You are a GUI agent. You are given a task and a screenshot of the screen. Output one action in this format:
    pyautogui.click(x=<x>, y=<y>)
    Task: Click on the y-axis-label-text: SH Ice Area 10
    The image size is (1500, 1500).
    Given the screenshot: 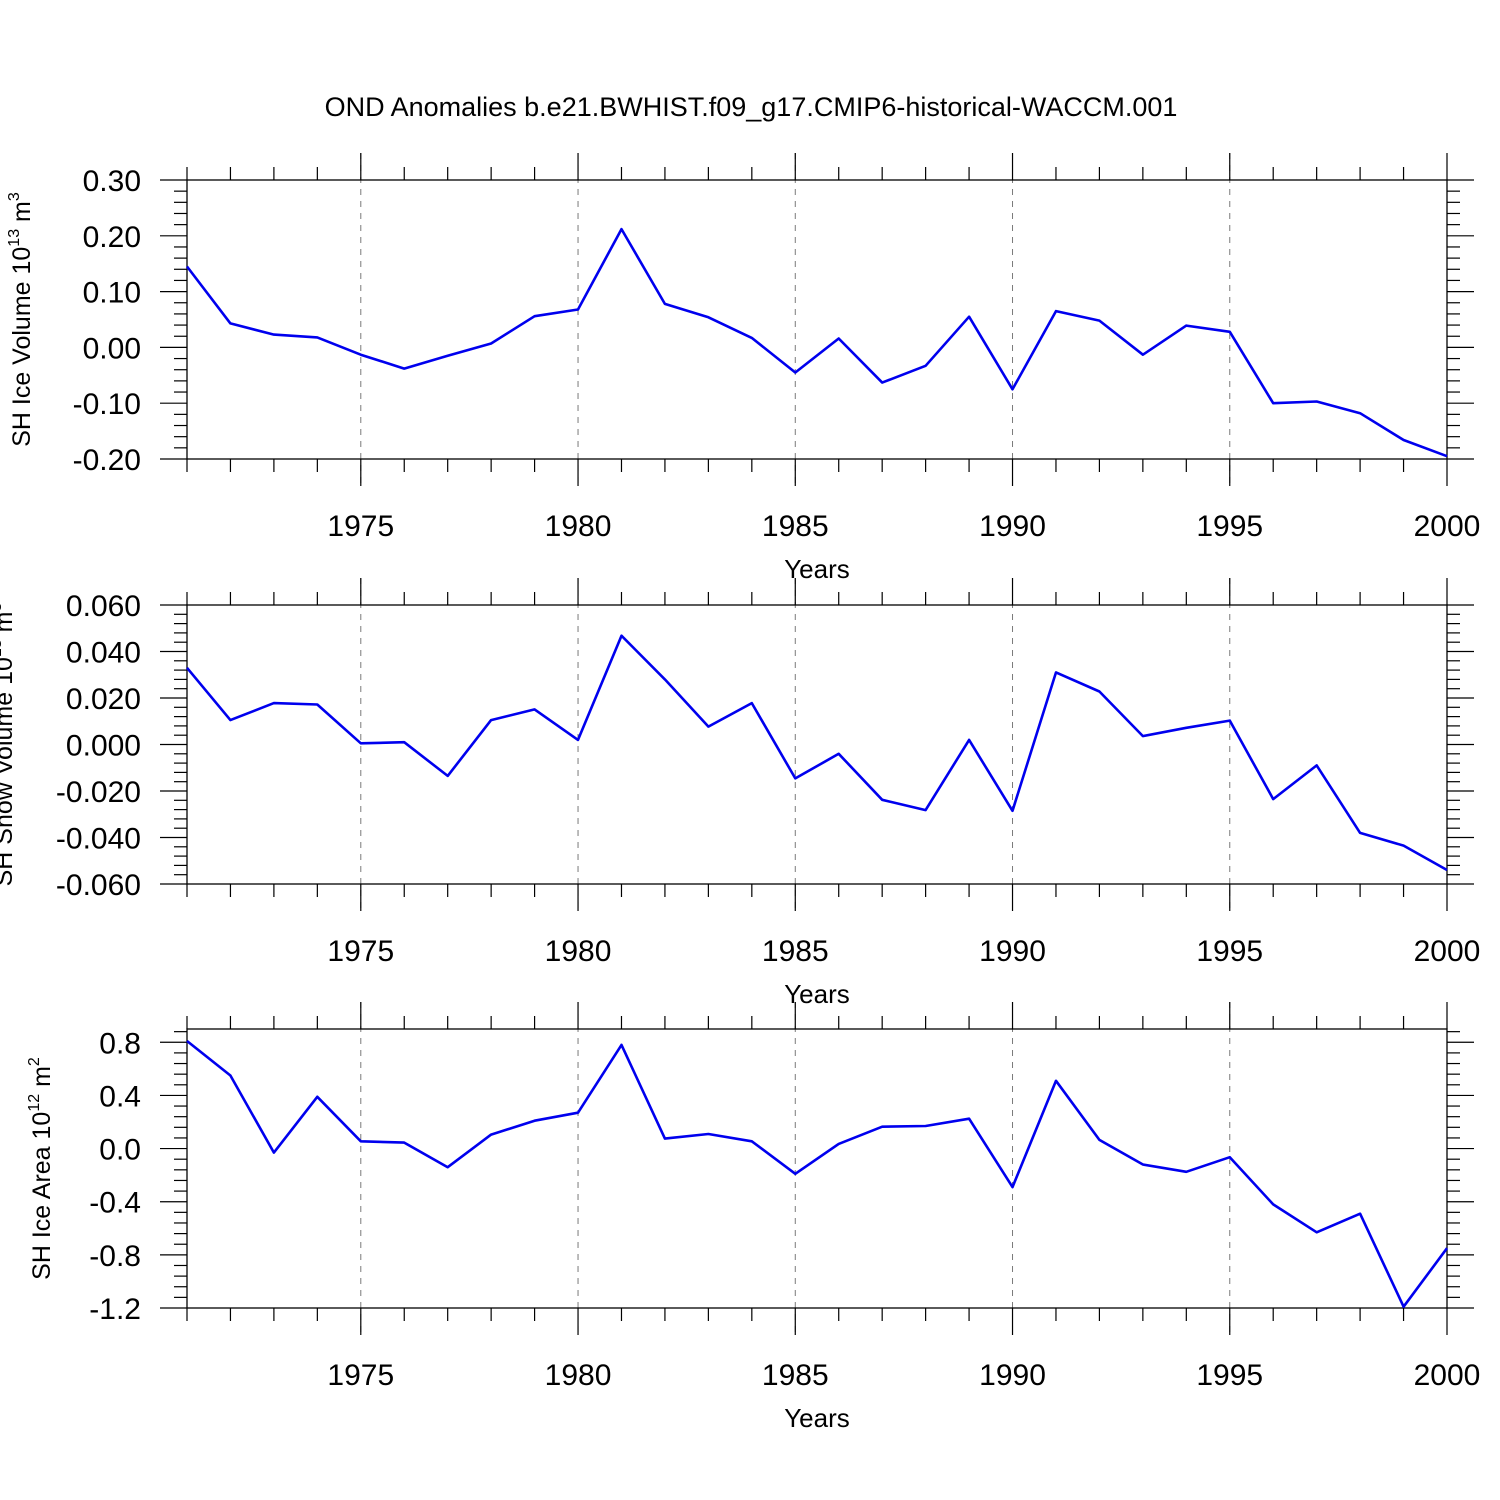 What is the action you would take?
    pyautogui.click(x=42, y=1196)
    